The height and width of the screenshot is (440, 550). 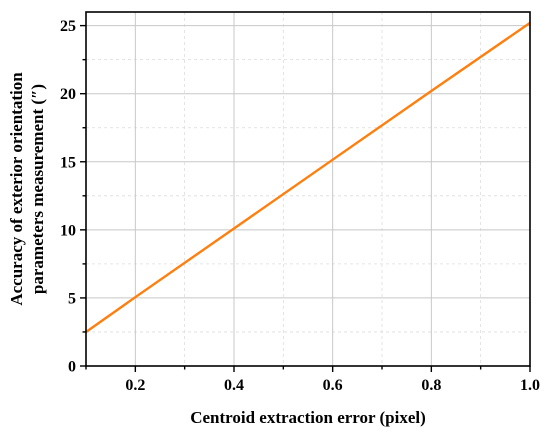 I want to click on x-tick-label: 1.0, so click(x=530, y=385).